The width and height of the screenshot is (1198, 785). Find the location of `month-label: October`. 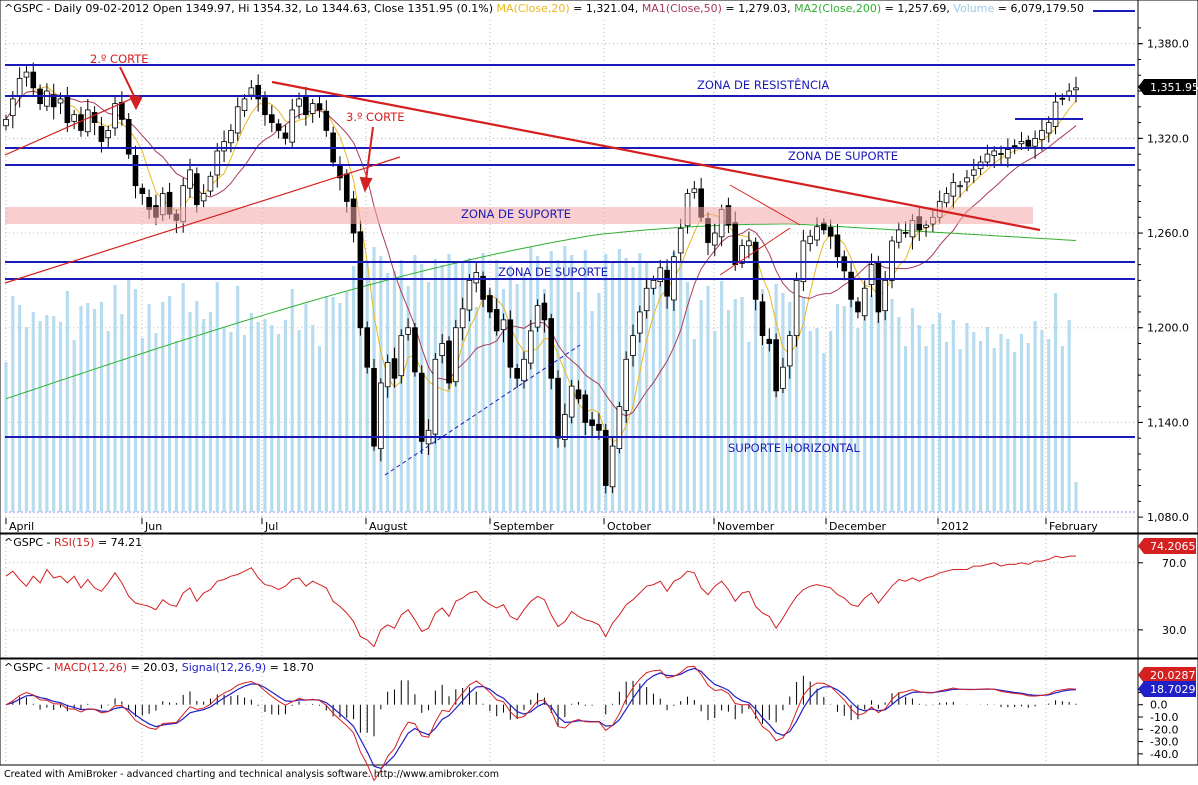

month-label: October is located at coordinates (629, 526).